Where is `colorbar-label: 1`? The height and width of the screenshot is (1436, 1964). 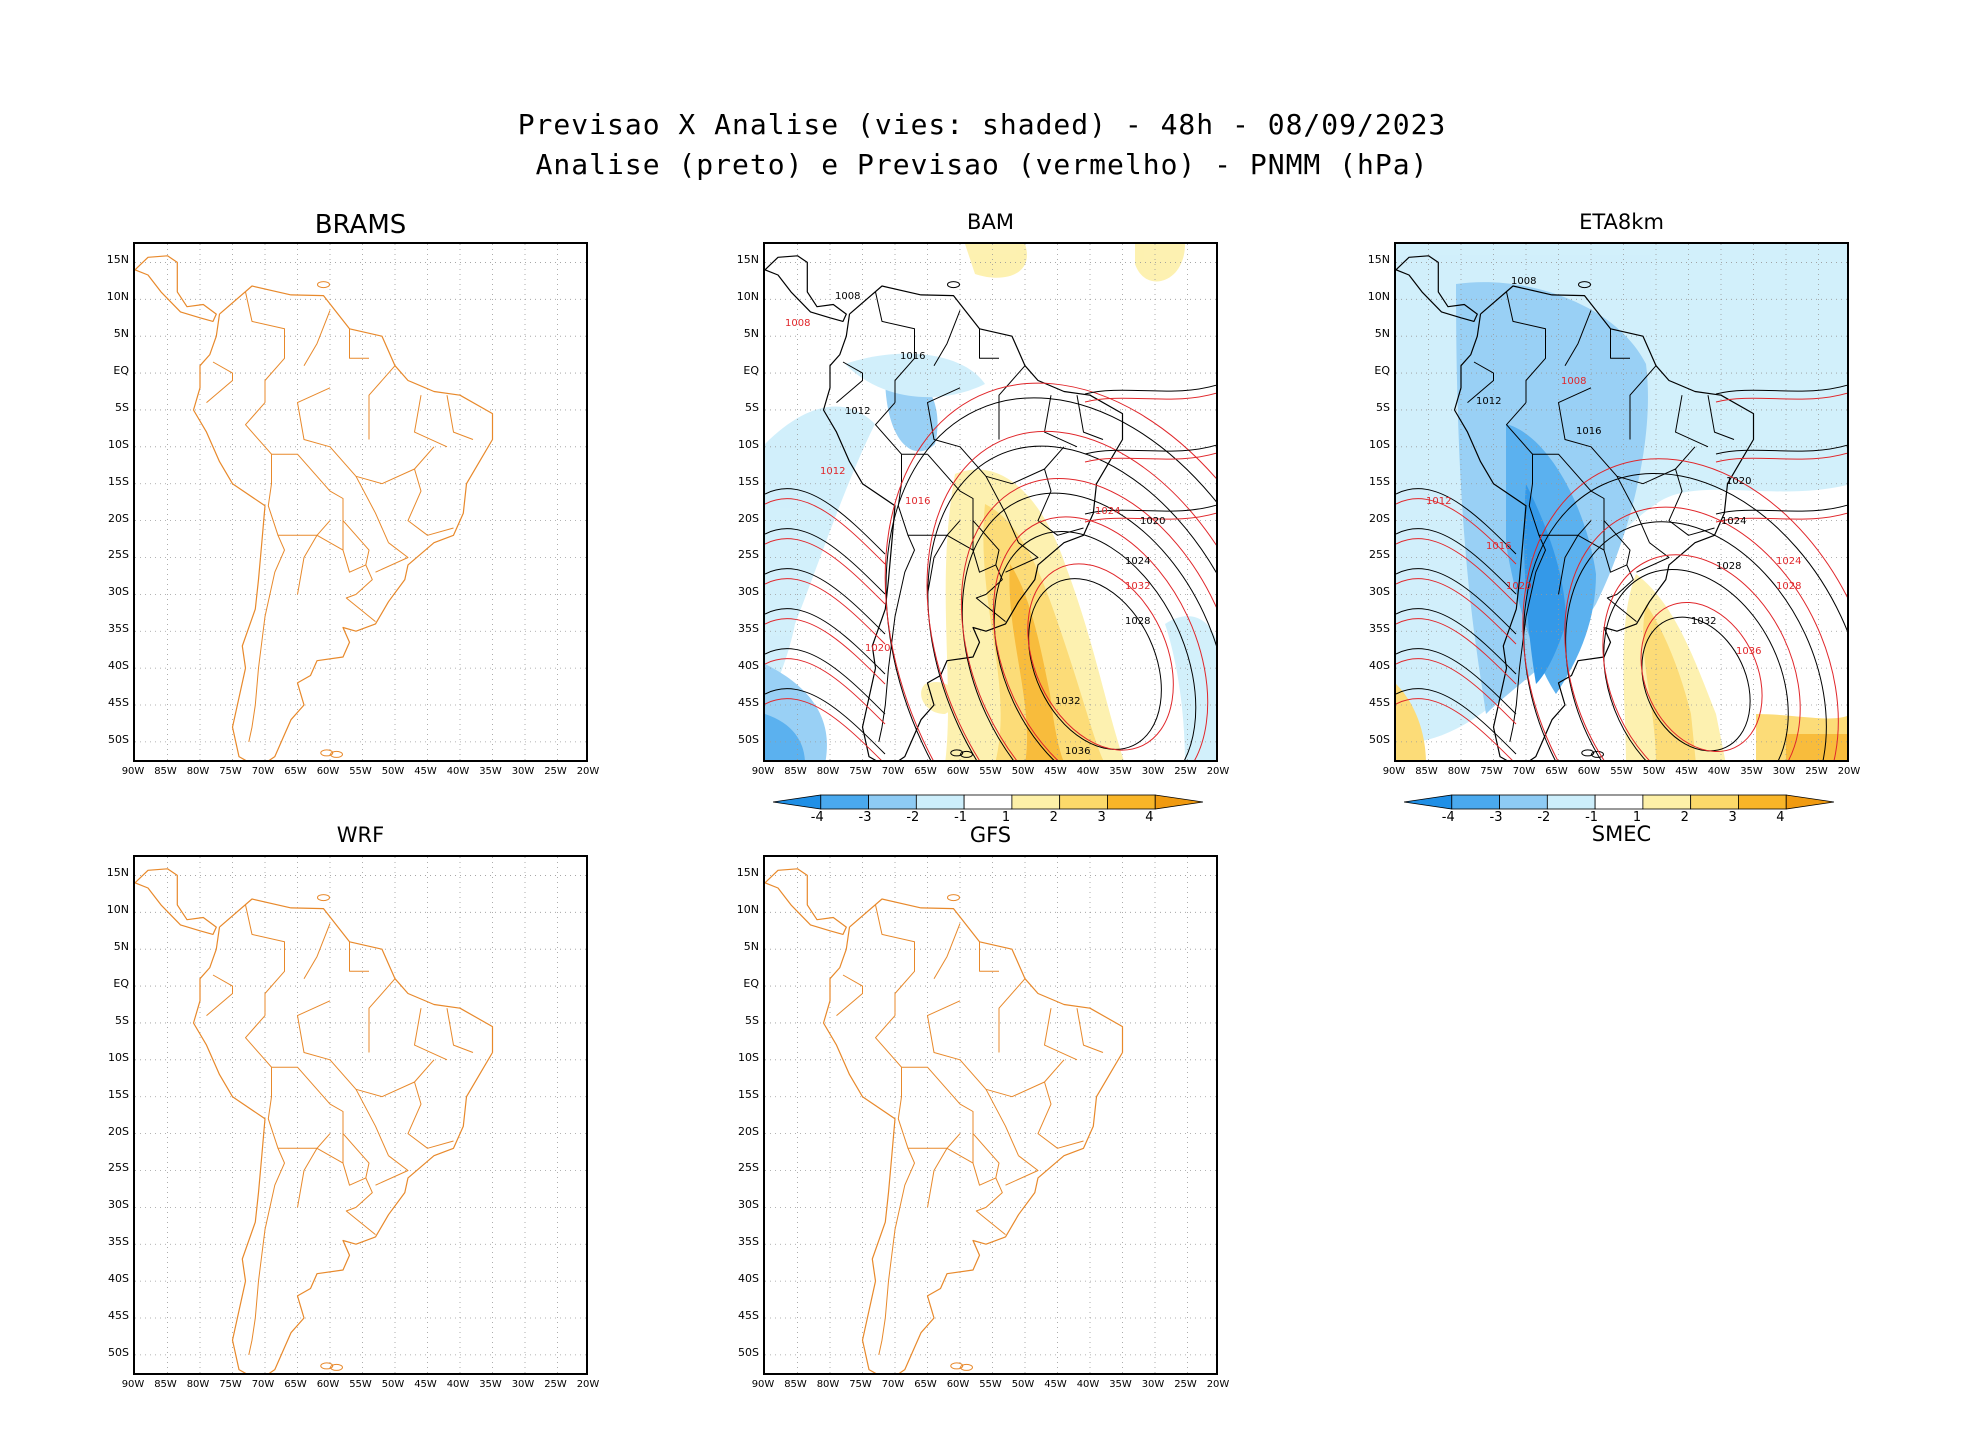 colorbar-label: 1 is located at coordinates (1006, 817).